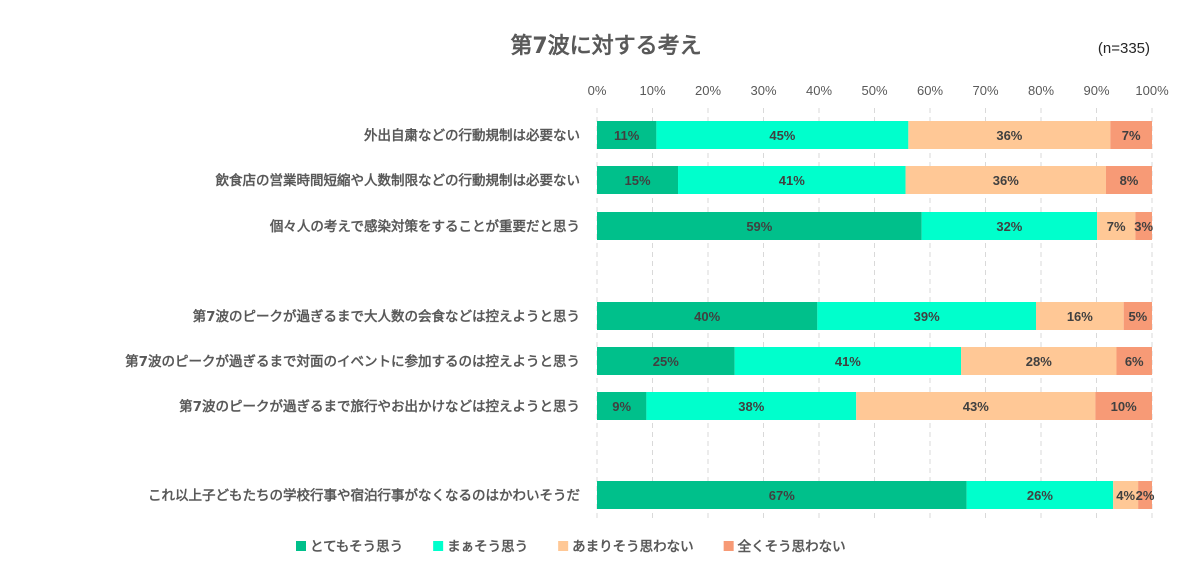 This screenshot has height=579, width=1180. I want to click on data-label: 10%, so click(1124, 406).